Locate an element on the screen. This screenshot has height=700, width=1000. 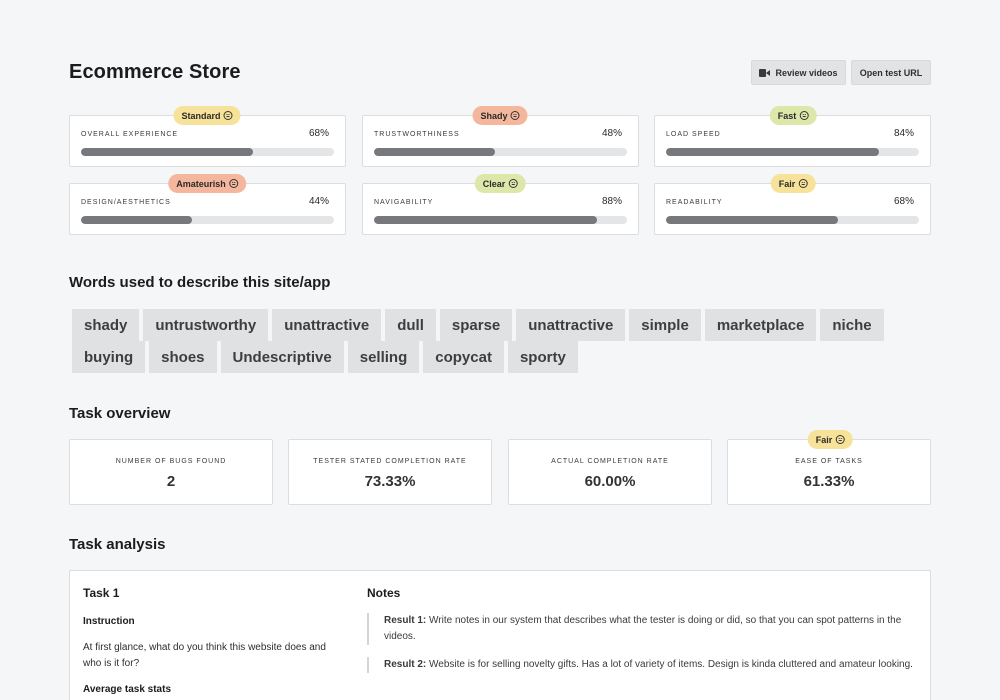
badge-label: Clear is located at coordinates (494, 183).